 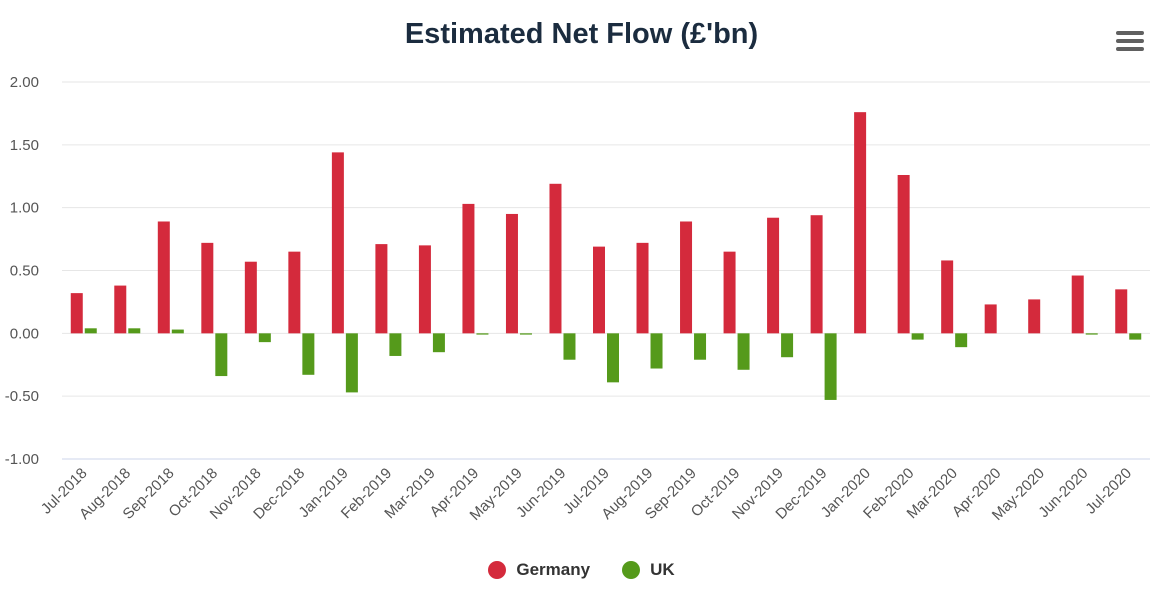 What do you see at coordinates (424, 289) in the screenshot?
I see `bar-germany-mar-2019` at bounding box center [424, 289].